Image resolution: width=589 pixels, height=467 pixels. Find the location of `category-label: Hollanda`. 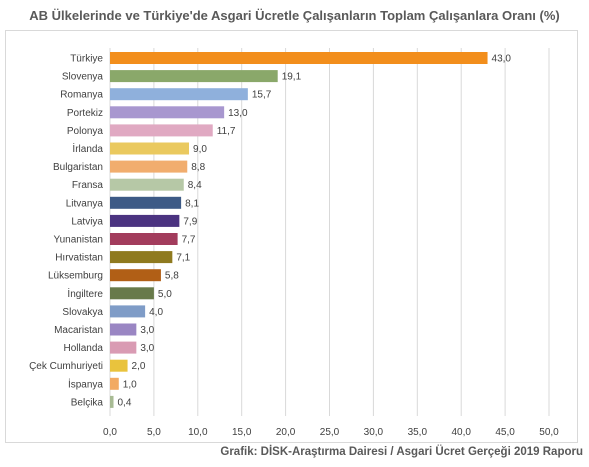

category-label: Hollanda is located at coordinates (84, 348).